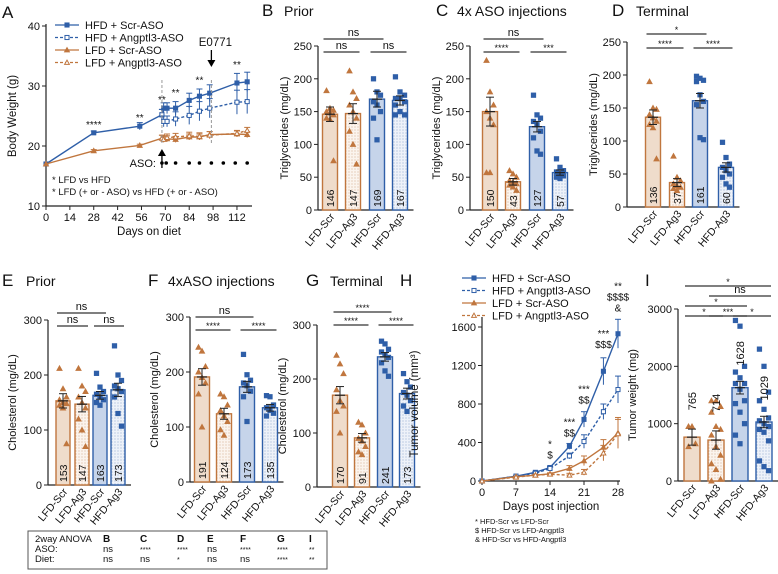  What do you see at coordinates (165, 218) in the screenshot?
I see `x-tick-label: 70` at bounding box center [165, 218].